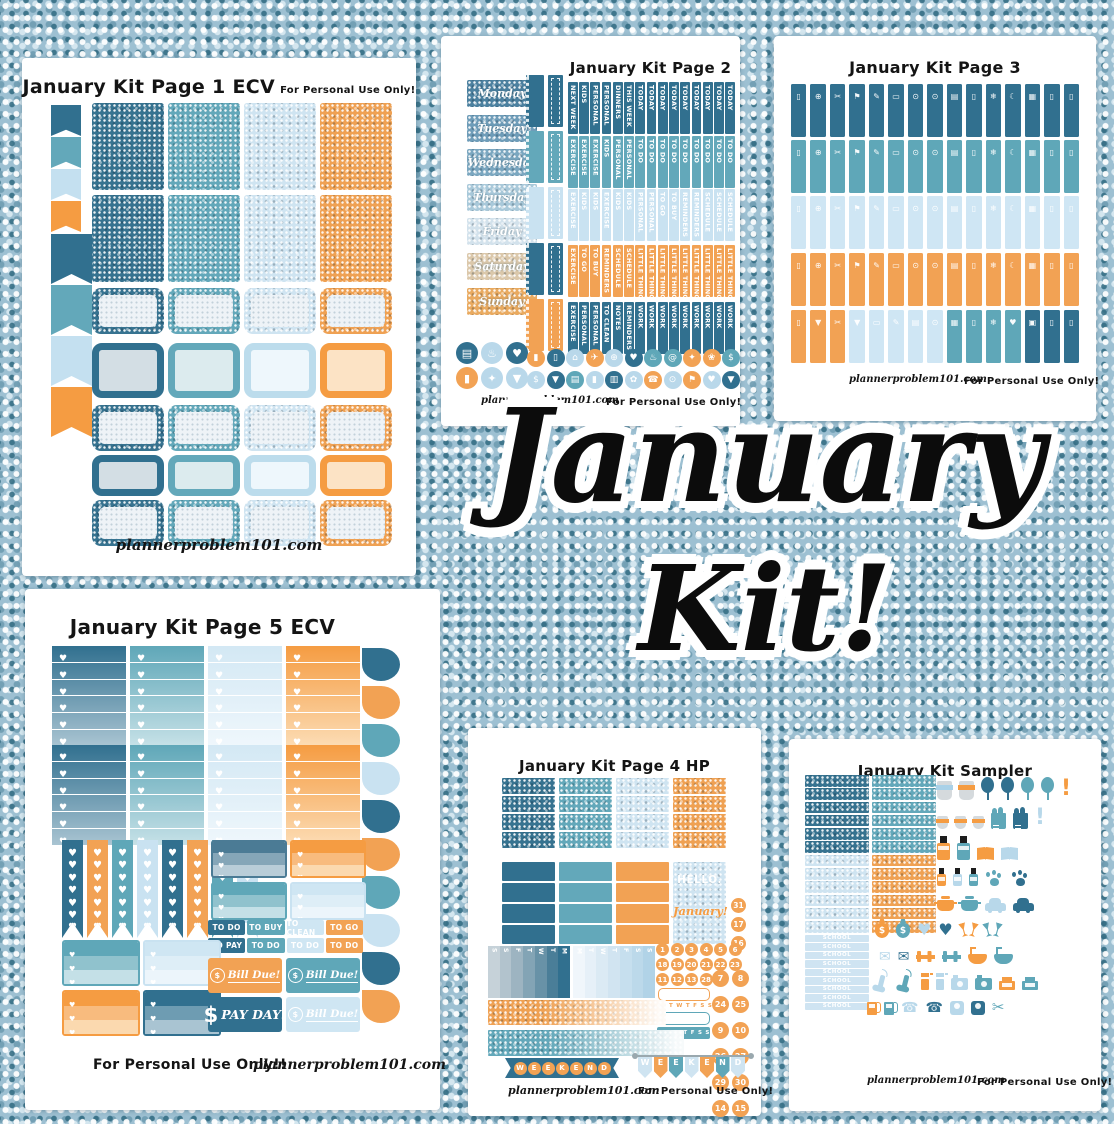  Describe the element at coordinates (1066, 788) in the screenshot. I see `exclamation-icon: !` at that location.